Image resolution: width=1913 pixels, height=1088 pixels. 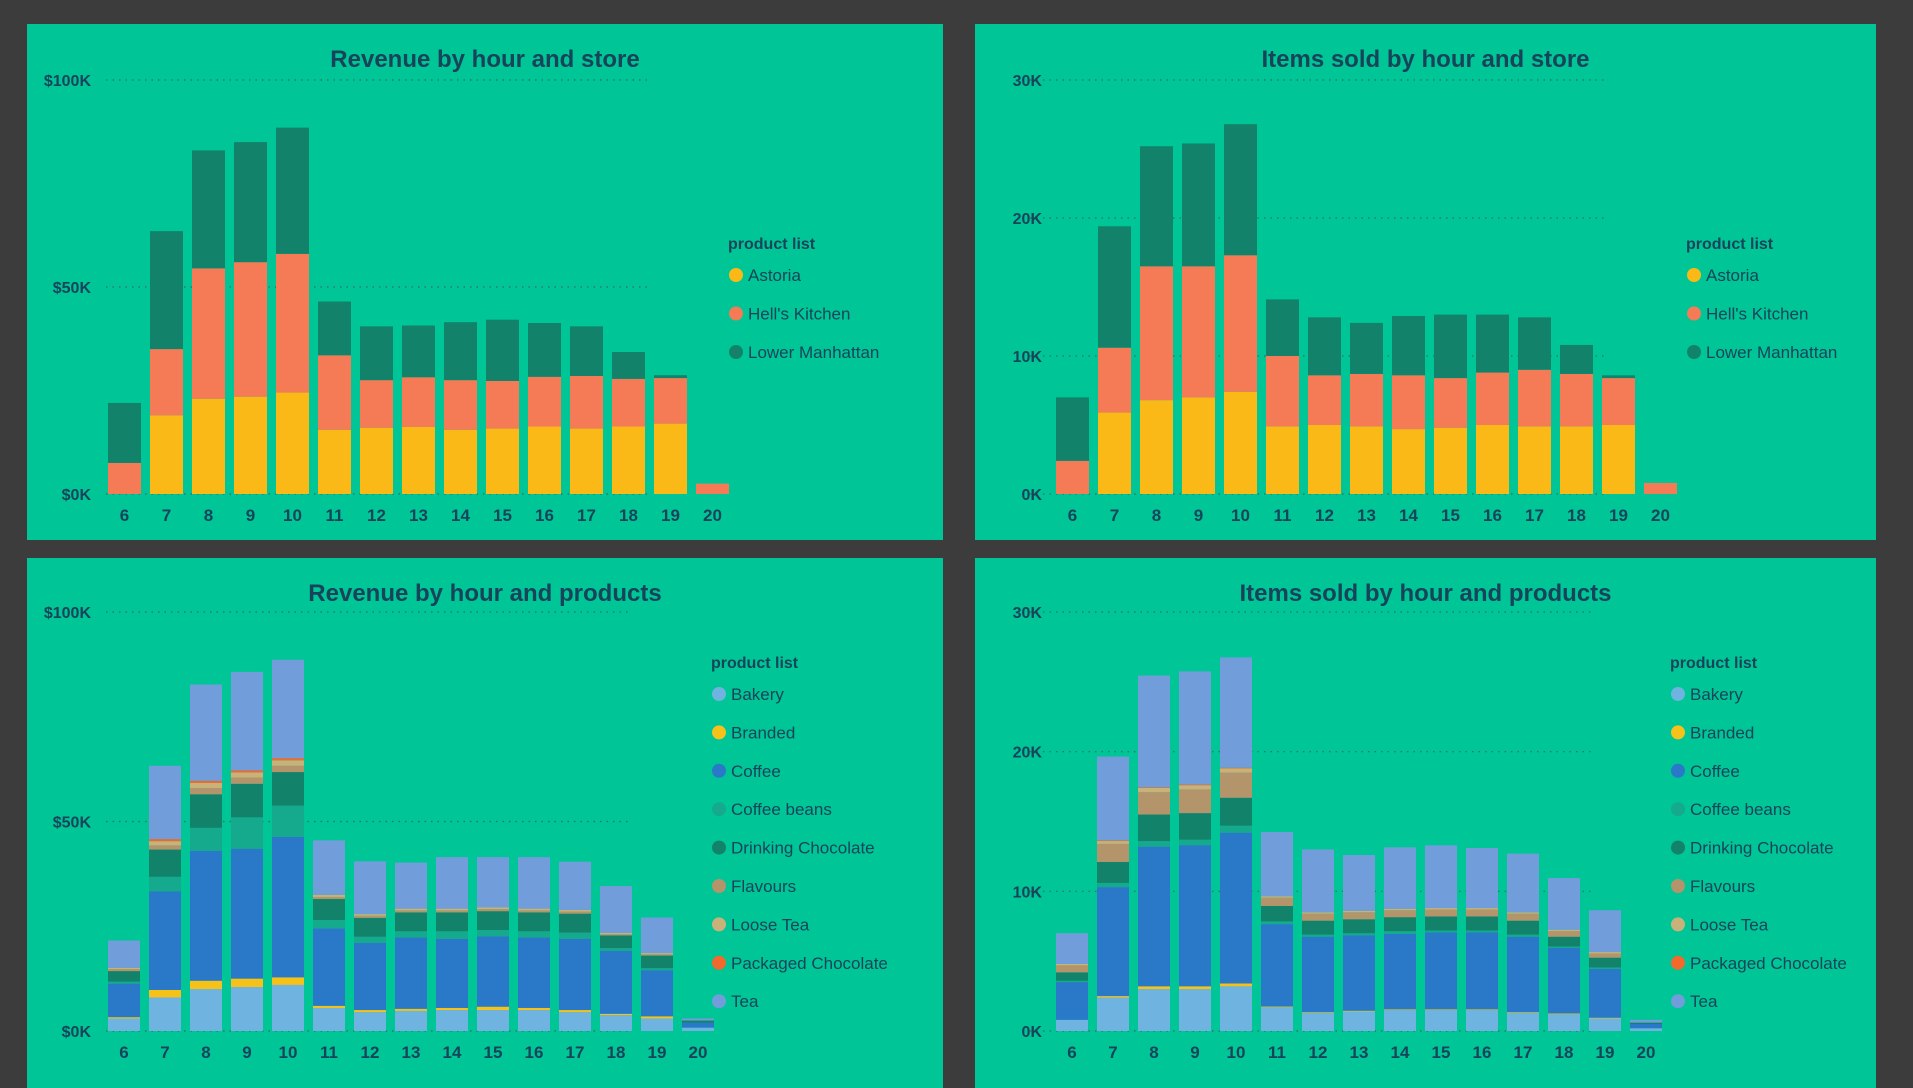 What do you see at coordinates (1716, 694) in the screenshot?
I see `legend-label-bakery: Bakery` at bounding box center [1716, 694].